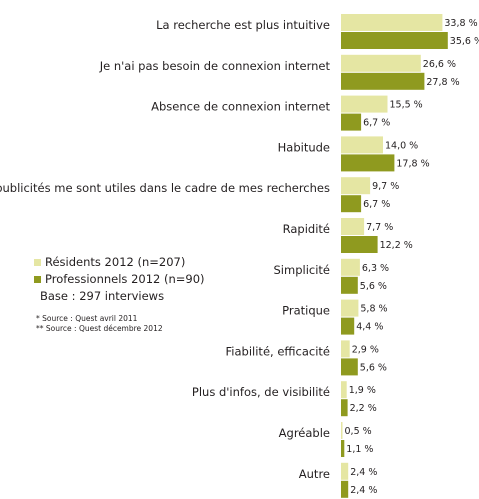  Describe the element at coordinates (373, 367) in the screenshot. I see `value-label-fiabilite-efficacite-series-2: 5,6 %` at that location.